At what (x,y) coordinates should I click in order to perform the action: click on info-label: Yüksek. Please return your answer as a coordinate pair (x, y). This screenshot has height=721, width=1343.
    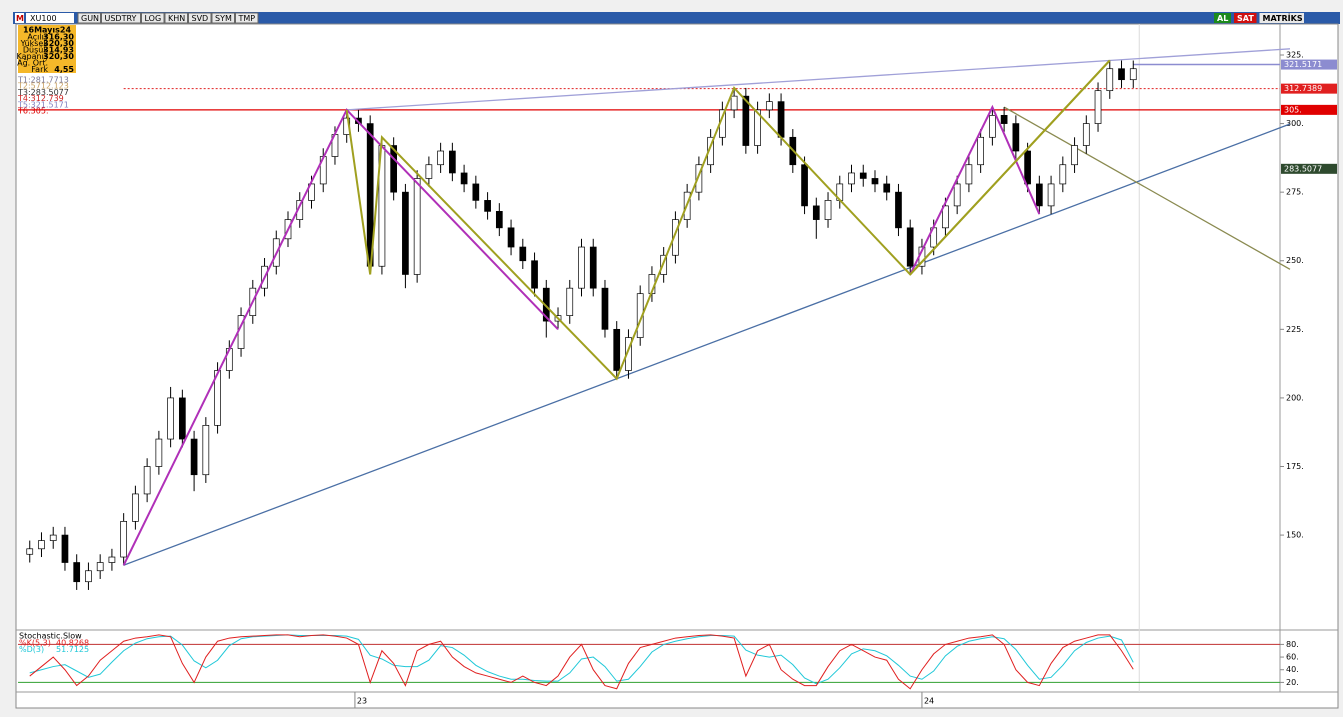
    Looking at the image, I should click on (34, 43).